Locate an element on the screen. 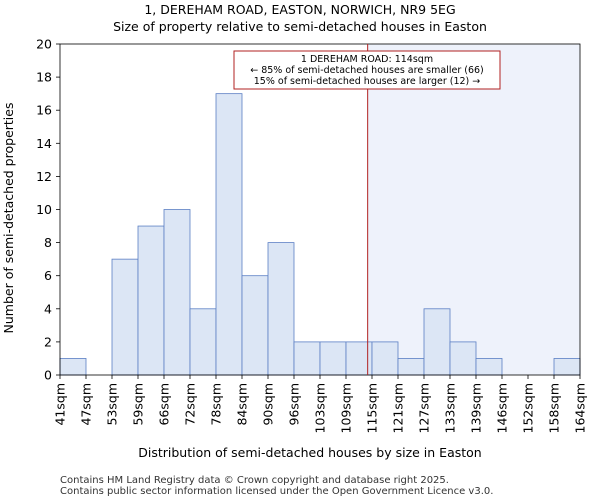 The image size is (600, 500). bar-158sqm is located at coordinates (567, 367).